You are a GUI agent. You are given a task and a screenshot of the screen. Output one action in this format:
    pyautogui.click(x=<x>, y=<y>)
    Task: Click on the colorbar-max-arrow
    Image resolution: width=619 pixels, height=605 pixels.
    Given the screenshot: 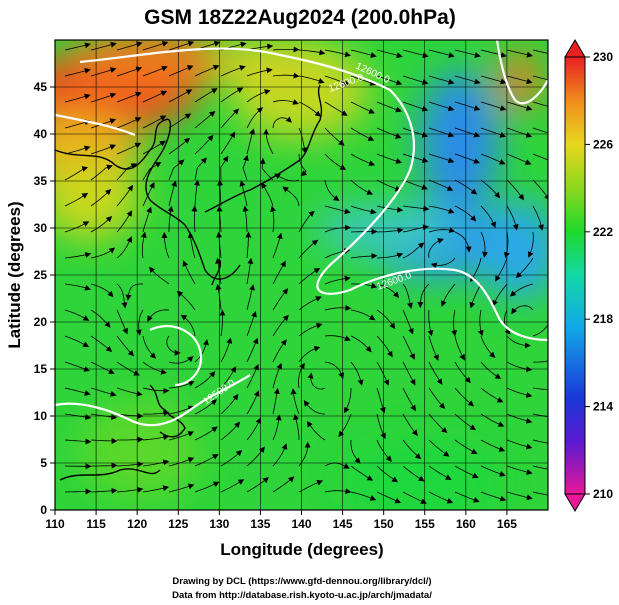 What is the action you would take?
    pyautogui.click(x=575, y=48)
    